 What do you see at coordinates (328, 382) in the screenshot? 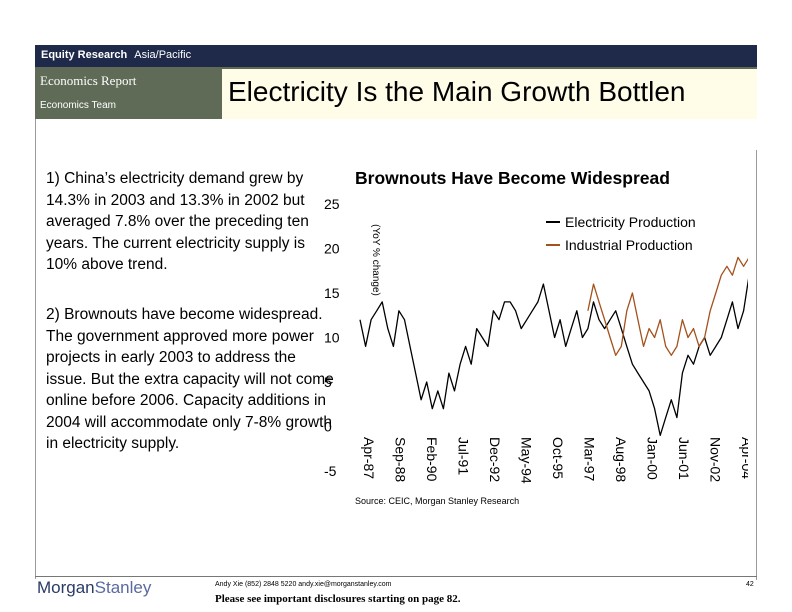
I see `y-tick-label: 5` at bounding box center [328, 382].